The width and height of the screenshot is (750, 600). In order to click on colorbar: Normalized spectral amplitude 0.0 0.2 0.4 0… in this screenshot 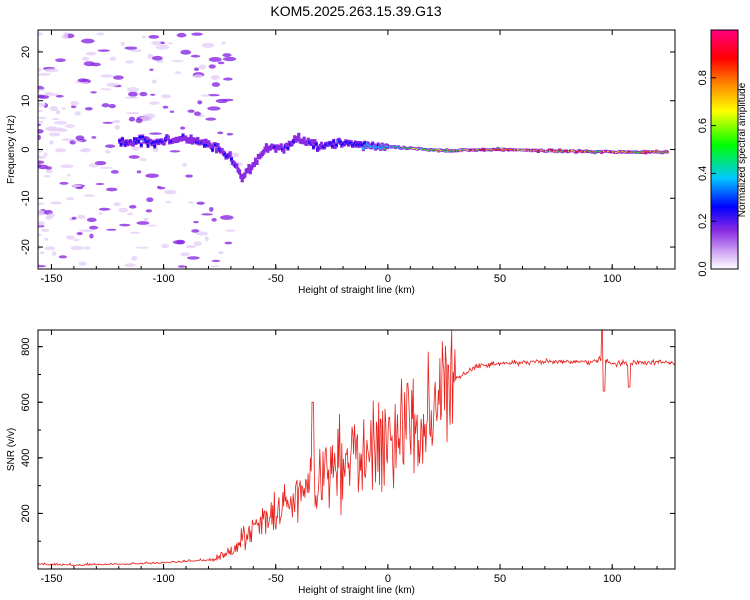, I will do `click(722, 153)`.